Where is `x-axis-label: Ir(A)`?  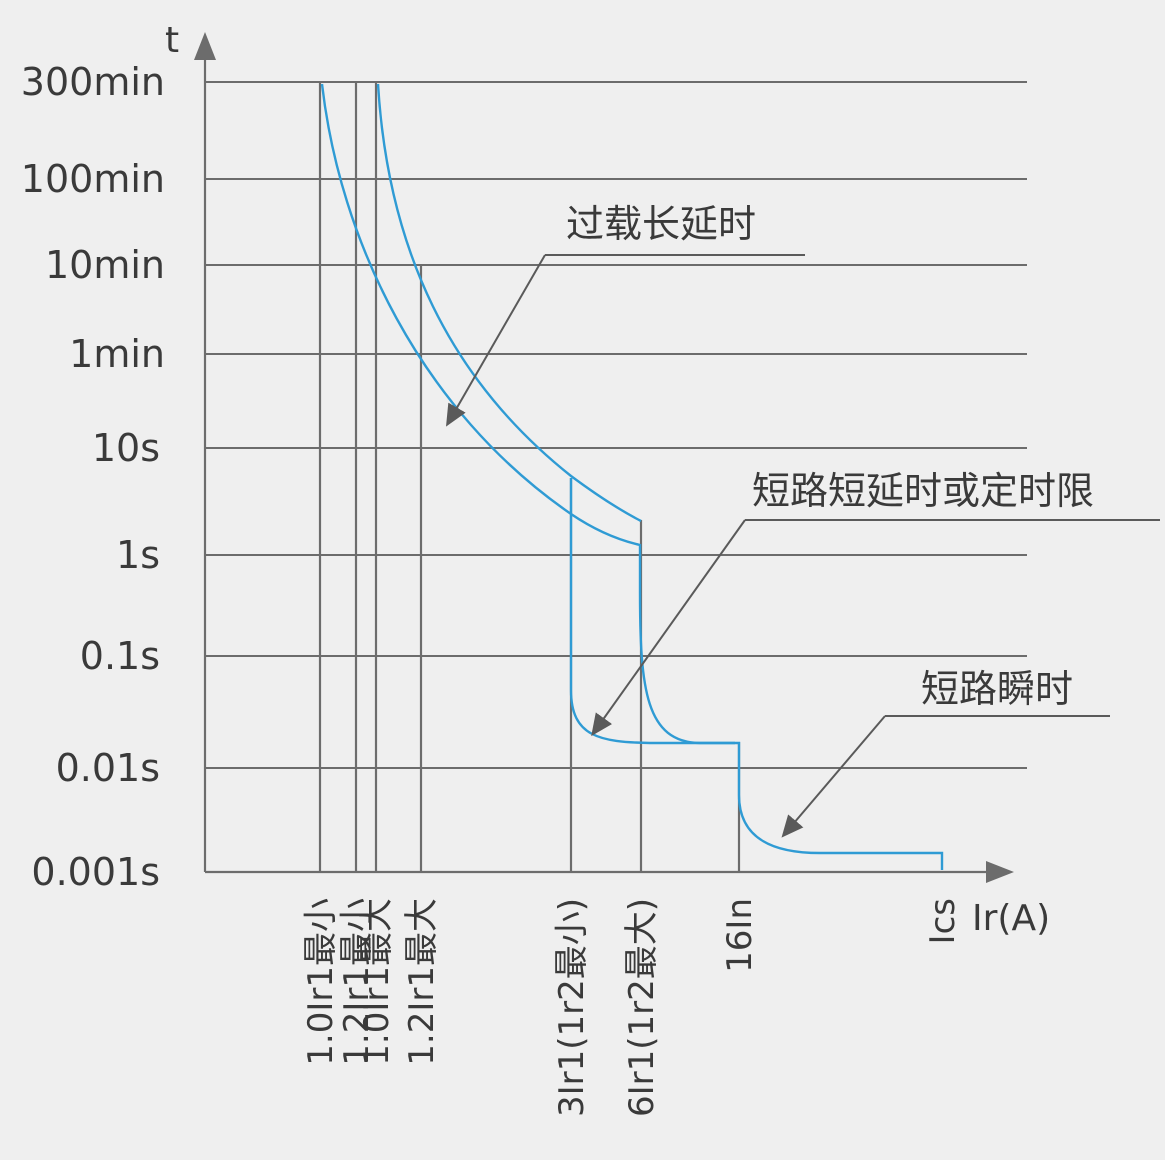
x-axis-label: Ir(A) is located at coordinates (1011, 918).